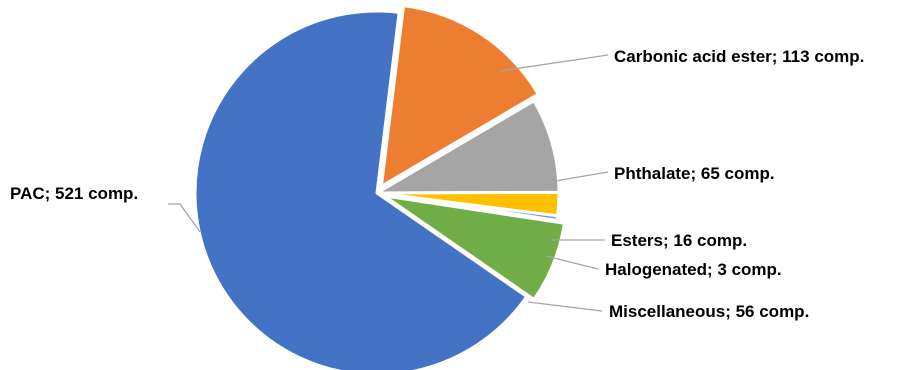 The image size is (920, 370). I want to click on label-pac: PAC; 521 comp., so click(74, 193).